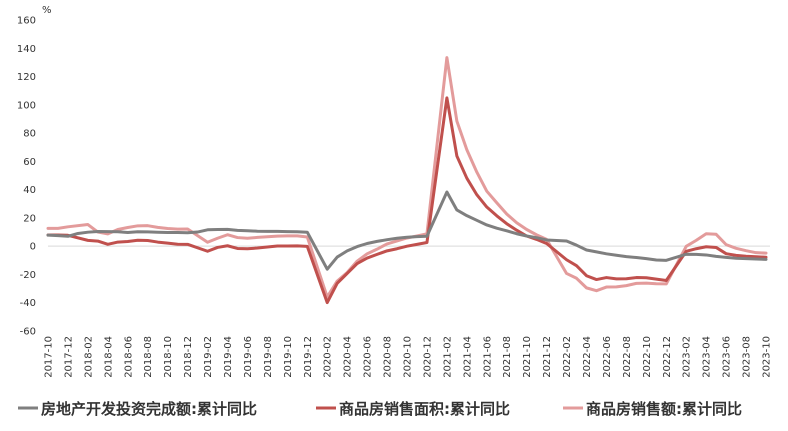 This screenshot has height=431, width=788. What do you see at coordinates (26, 77) in the screenshot?
I see `y-tick-label: 120` at bounding box center [26, 77].